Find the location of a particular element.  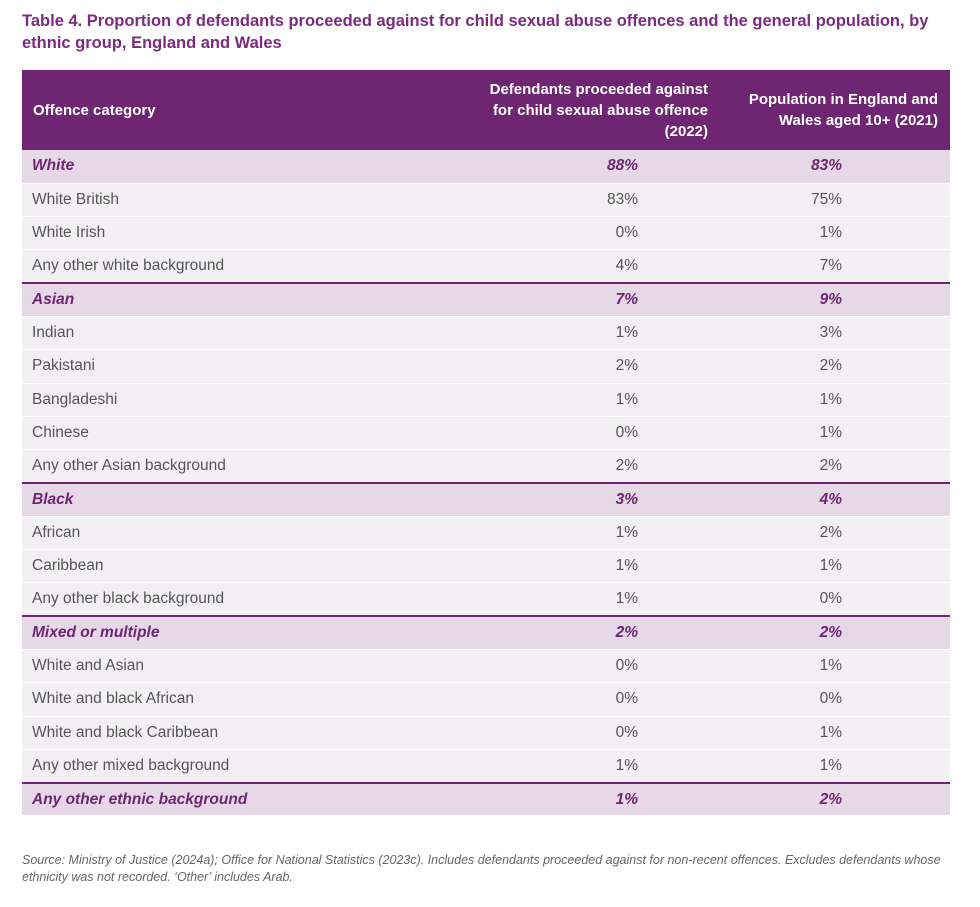

group-row: Any other ethnic background 1% 2% is located at coordinates (486, 799).